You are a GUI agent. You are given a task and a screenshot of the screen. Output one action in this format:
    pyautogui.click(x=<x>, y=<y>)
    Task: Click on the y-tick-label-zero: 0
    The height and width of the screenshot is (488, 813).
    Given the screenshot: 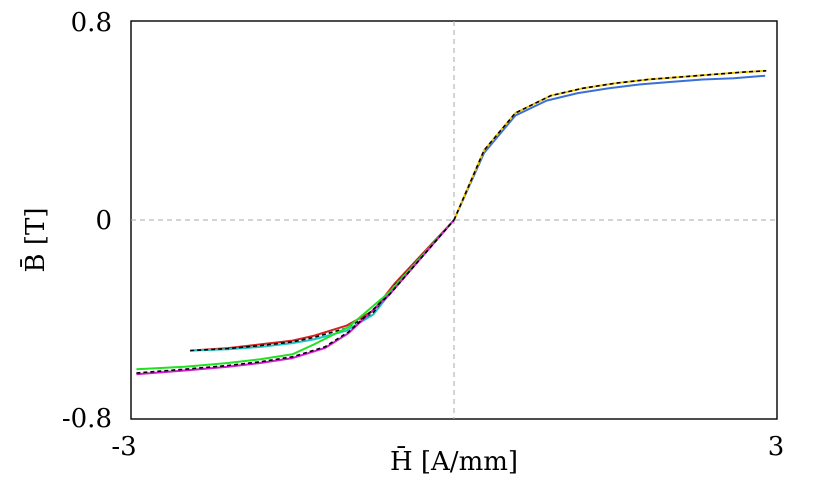 What is the action you would take?
    pyautogui.click(x=103, y=221)
    